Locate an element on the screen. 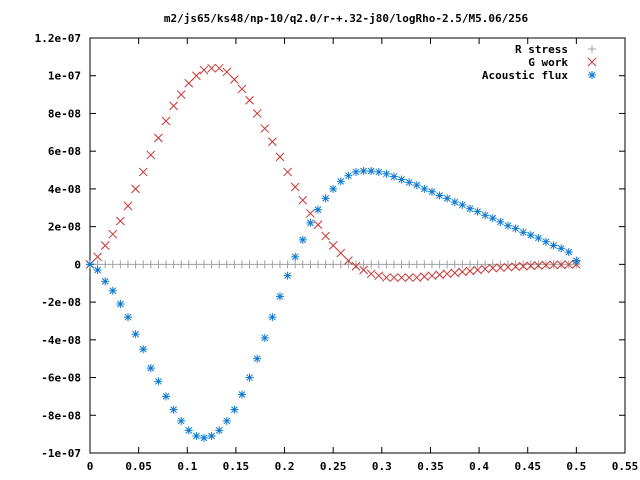 The image size is (640, 480). x-tick-label: 0.45 is located at coordinates (527, 466).